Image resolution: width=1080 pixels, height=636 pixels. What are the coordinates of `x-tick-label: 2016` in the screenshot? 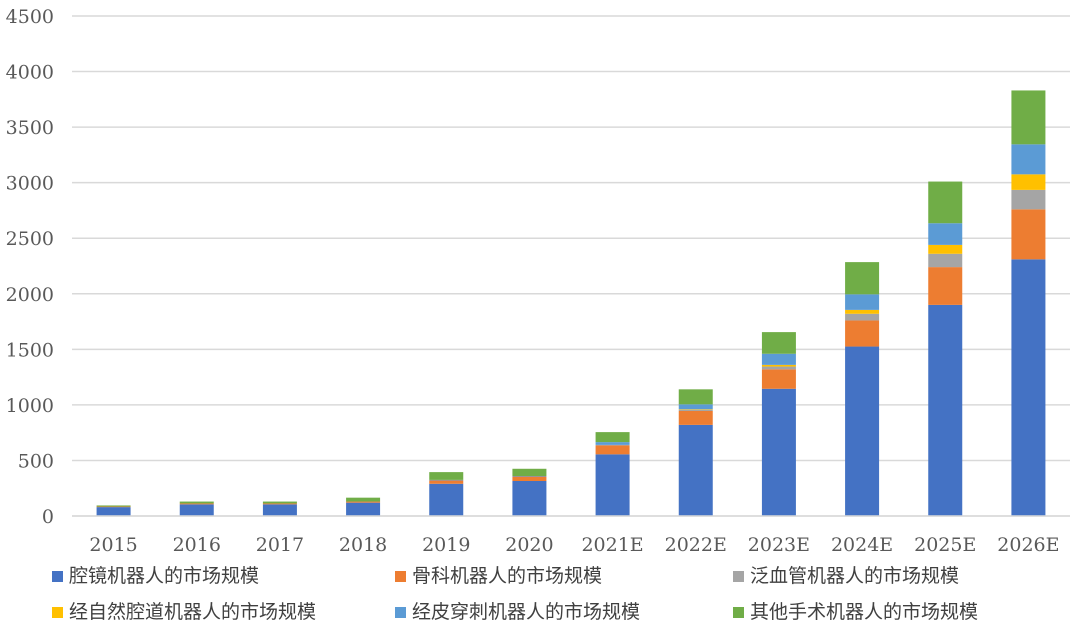 It's located at (197, 545).